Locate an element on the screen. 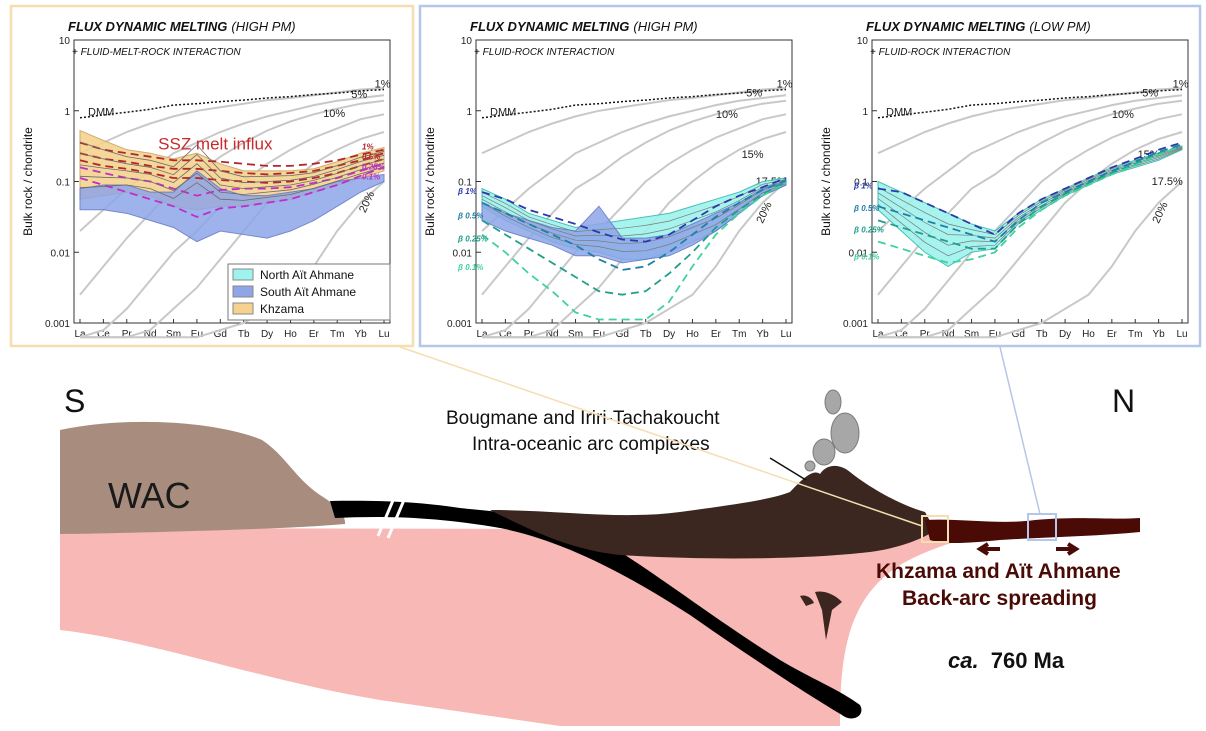 The height and width of the screenshot is (731, 1206). melt-percent-label: 10% is located at coordinates (1123, 115).